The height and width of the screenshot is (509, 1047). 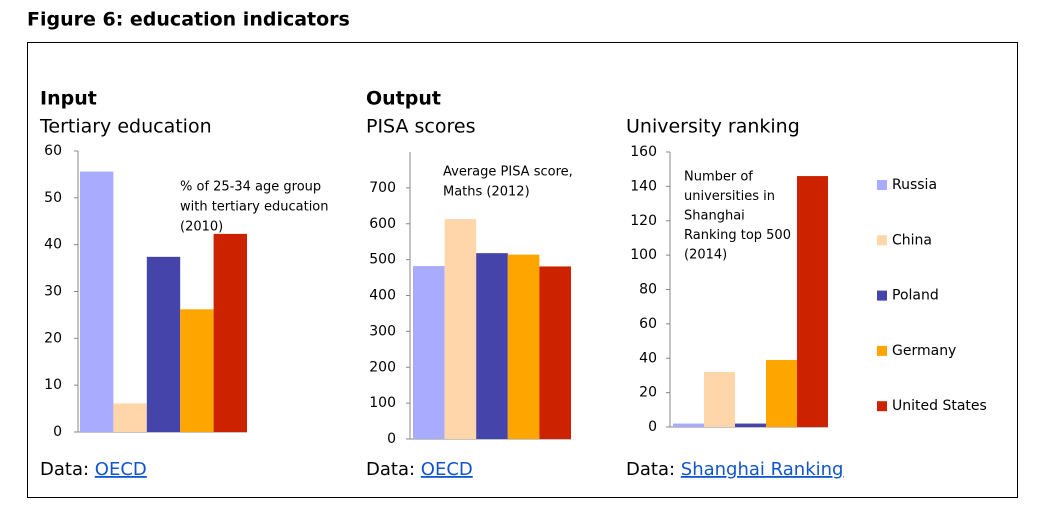 I want to click on annotation: % of 25-34 age group, so click(x=250, y=187).